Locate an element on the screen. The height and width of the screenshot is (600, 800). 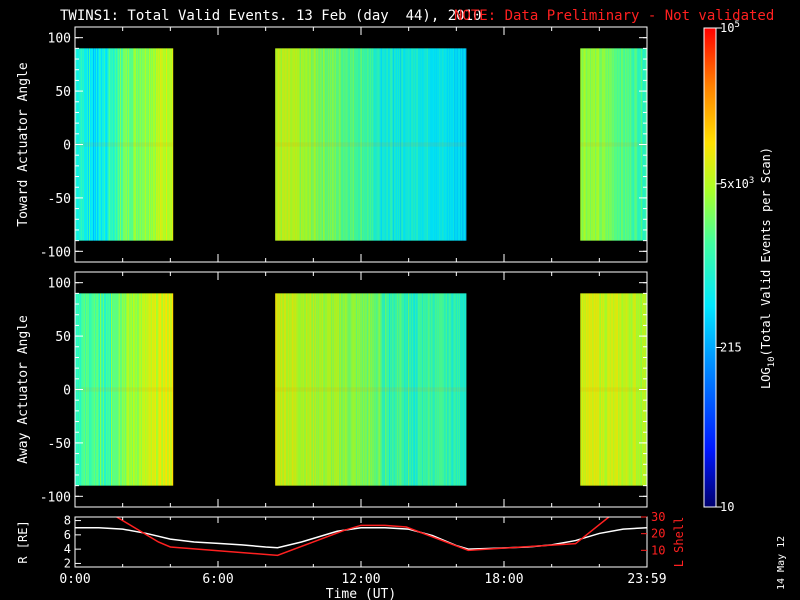
toward-ytick-label: 100 is located at coordinates (59, 39).